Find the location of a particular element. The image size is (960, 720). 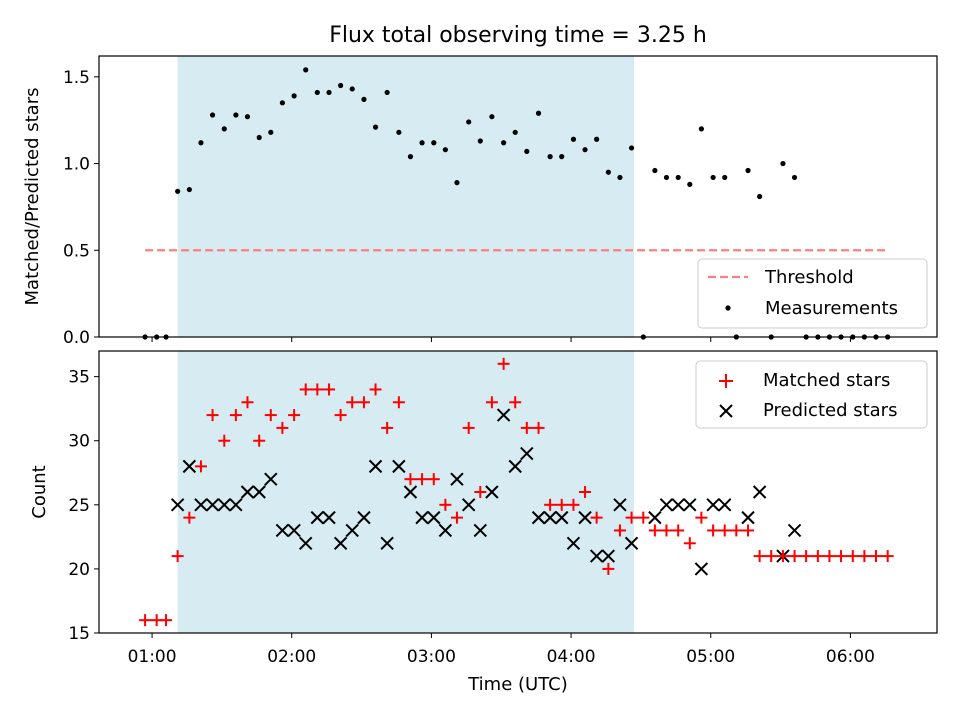

ratio-y-tick-label: 0.0 is located at coordinates (76, 338).